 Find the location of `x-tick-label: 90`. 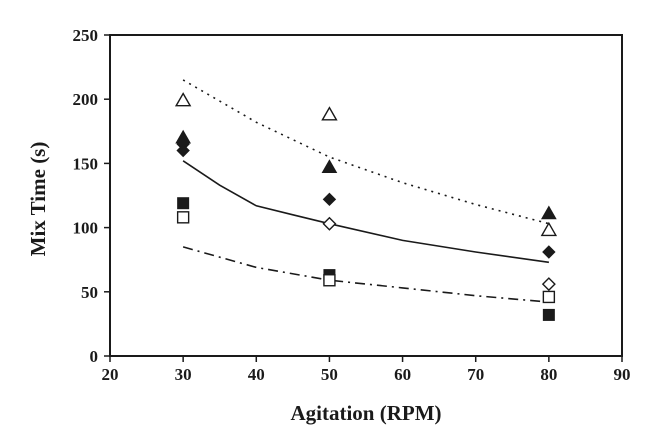

x-tick-label: 90 is located at coordinates (622, 374).